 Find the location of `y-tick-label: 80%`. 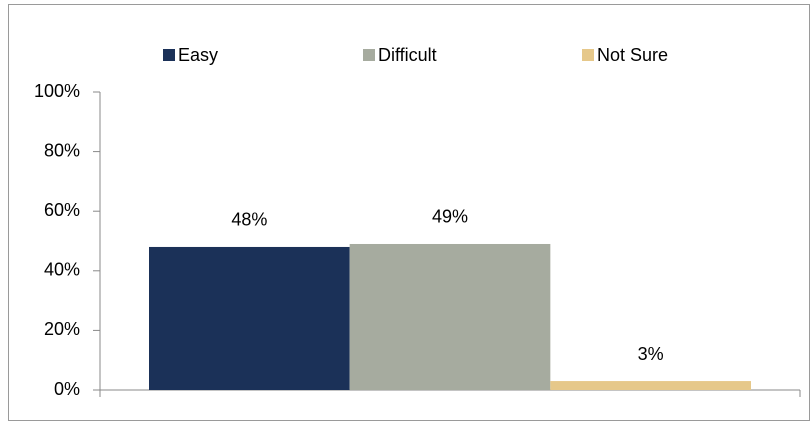

y-tick-label: 80% is located at coordinates (62, 150).